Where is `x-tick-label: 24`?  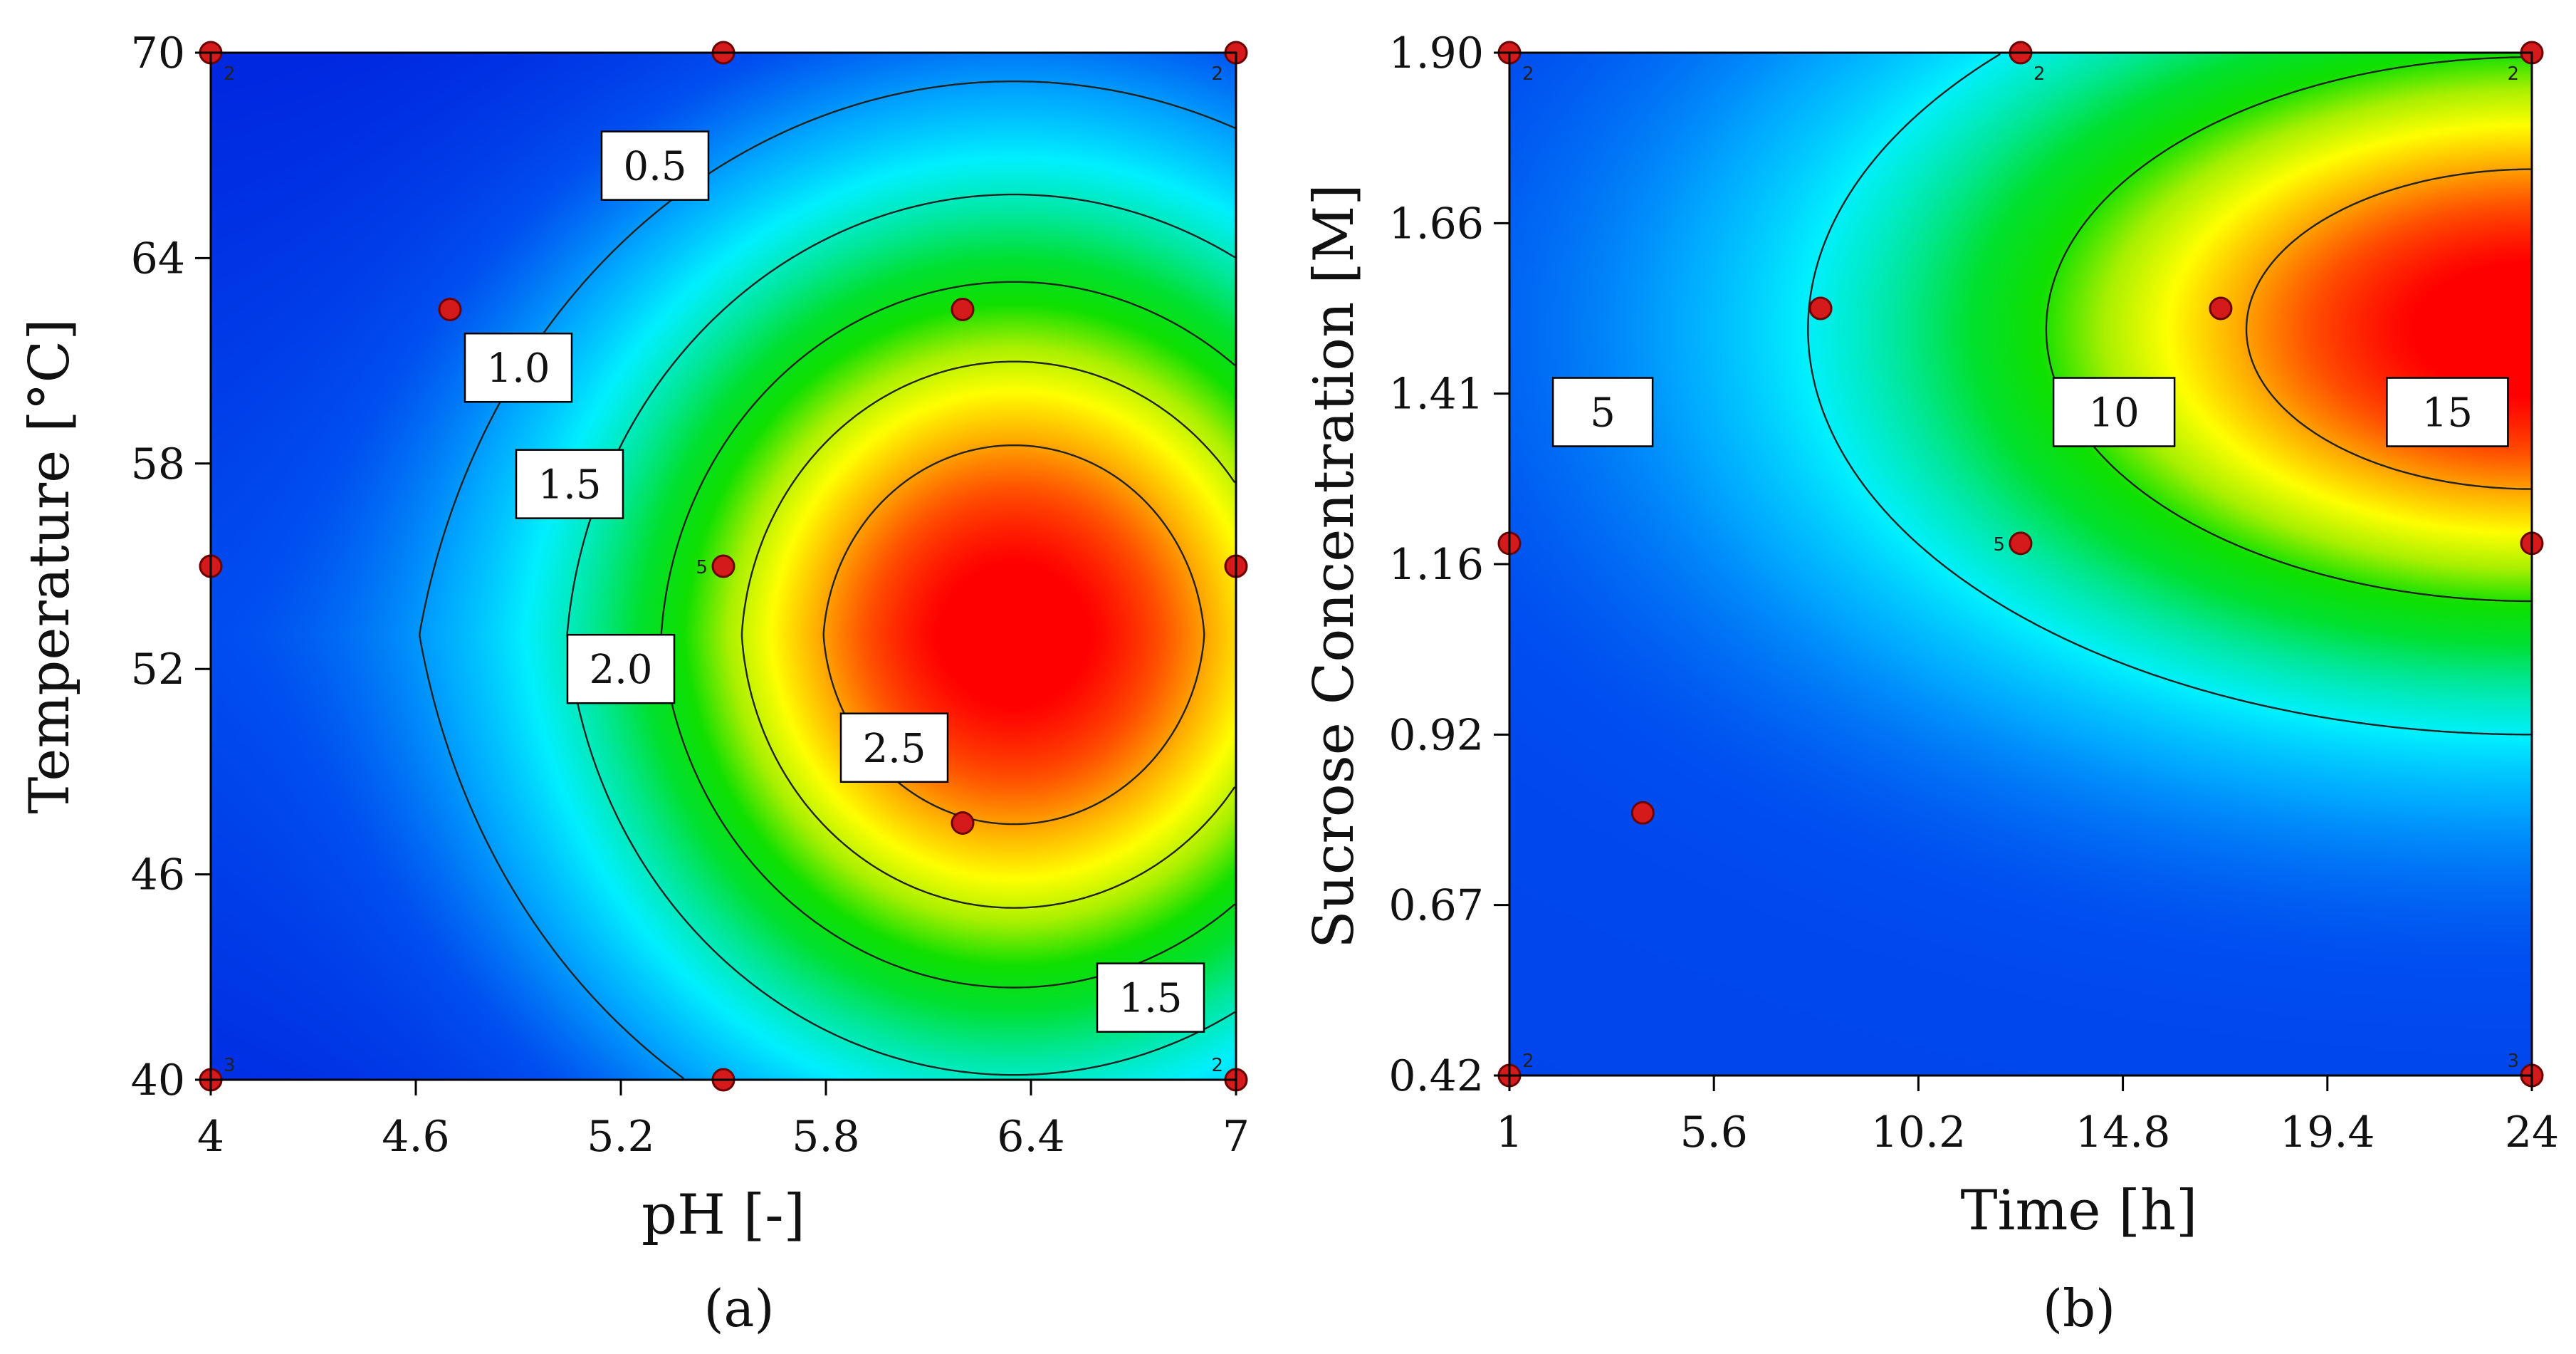 x-tick-label: 24 is located at coordinates (2532, 1132).